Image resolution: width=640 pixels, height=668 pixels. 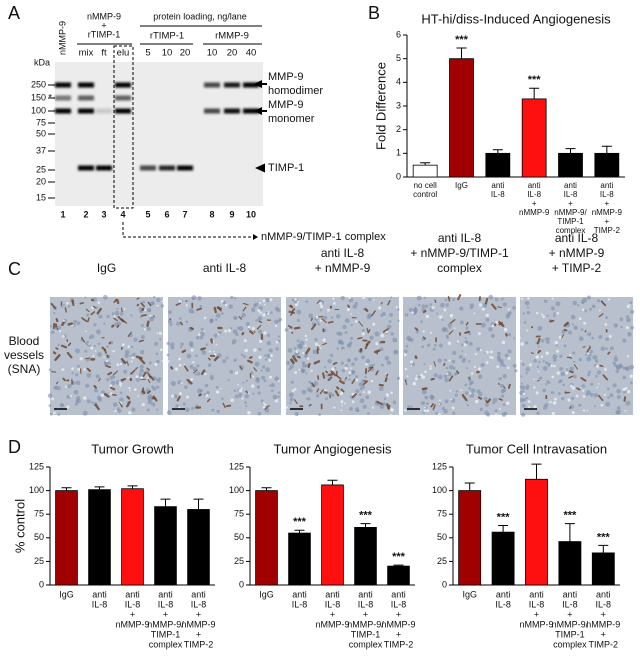 What do you see at coordinates (36, 466) in the screenshot?
I see `y-tick-label: 125` at bounding box center [36, 466].